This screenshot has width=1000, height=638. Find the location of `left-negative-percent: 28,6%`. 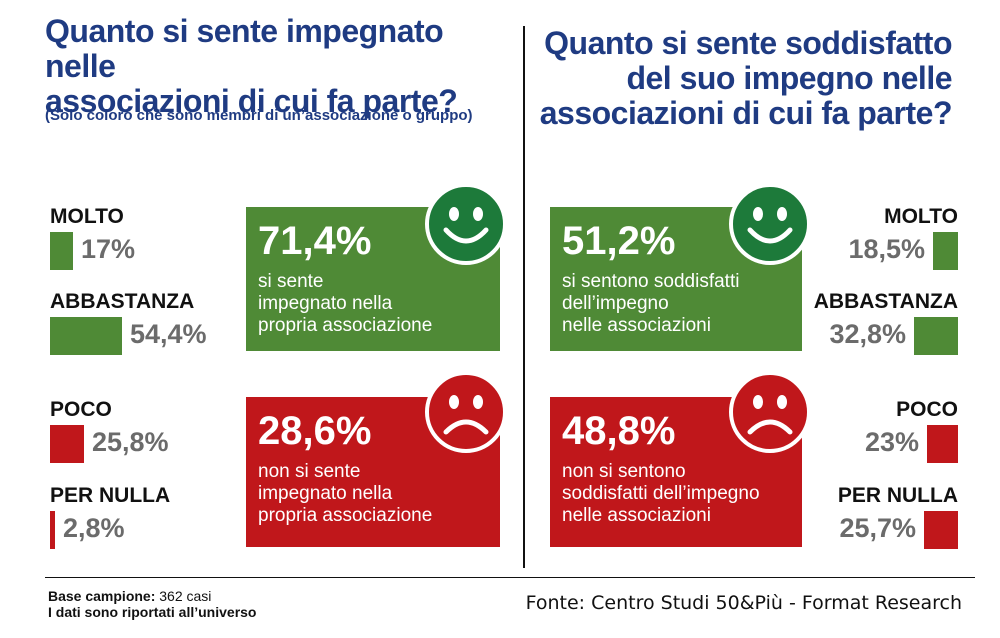

left-negative-percent: 28,6% is located at coordinates (315, 431).